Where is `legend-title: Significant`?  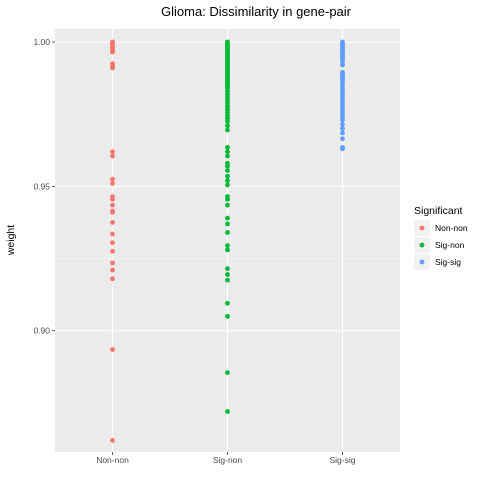
legend-title: Significant is located at coordinates (438, 211).